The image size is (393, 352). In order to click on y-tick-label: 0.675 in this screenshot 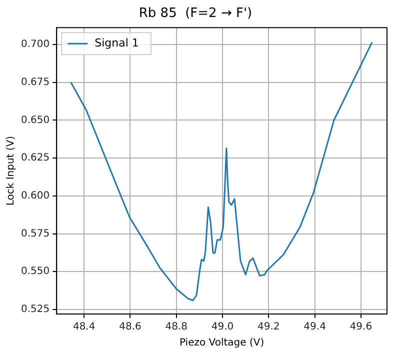, I will do `click(35, 82)`.